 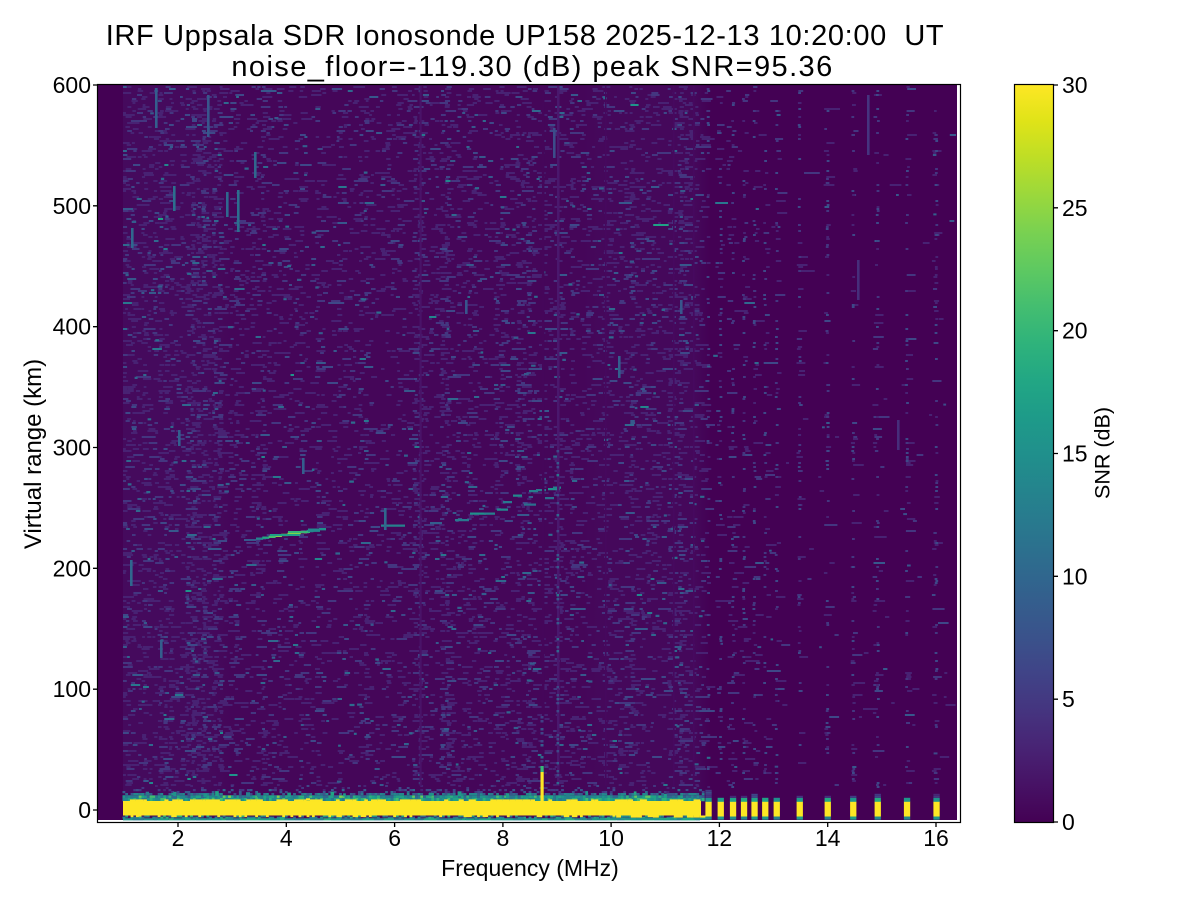 What do you see at coordinates (532, 67) in the screenshot?
I see `svg-text:noise_floor=-119.30 (dB) peak: noise_floor=-119.30 (dB) peak SNR=95.36` at bounding box center [532, 67].